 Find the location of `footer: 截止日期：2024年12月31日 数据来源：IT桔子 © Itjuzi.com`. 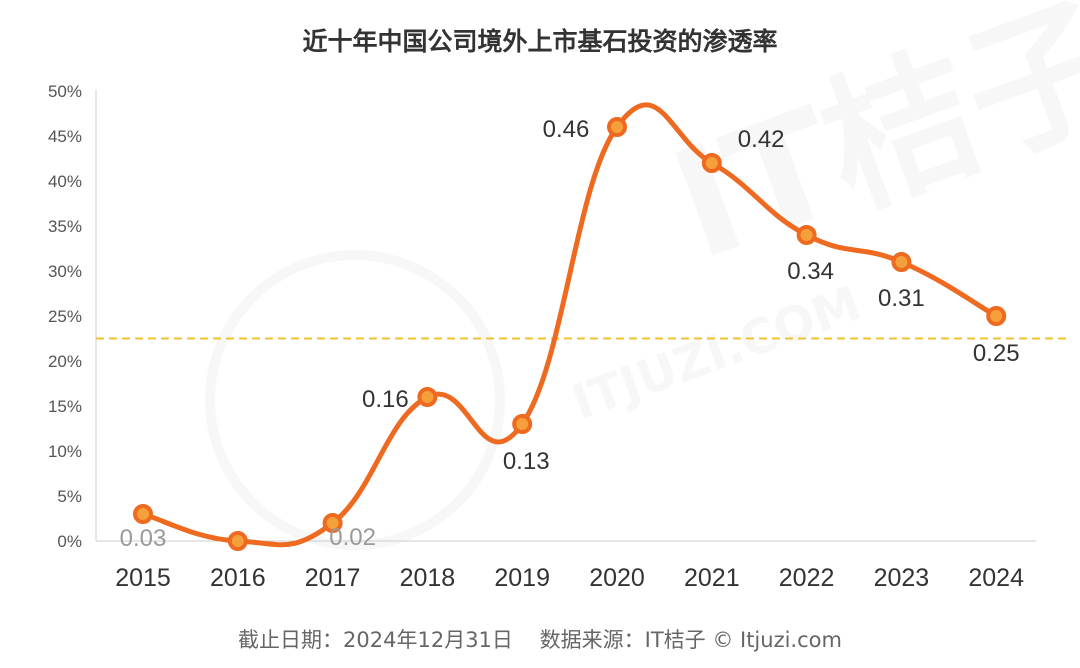

footer: 截止日期：2024年12月31日 数据来源：IT桔子 © Itjuzi.com is located at coordinates (540, 639).